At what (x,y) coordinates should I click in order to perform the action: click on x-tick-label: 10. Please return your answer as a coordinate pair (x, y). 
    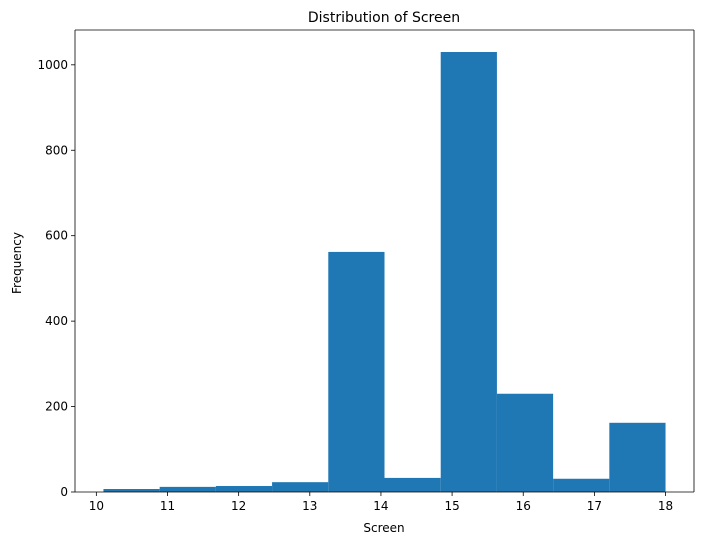
    Looking at the image, I should click on (96, 506).